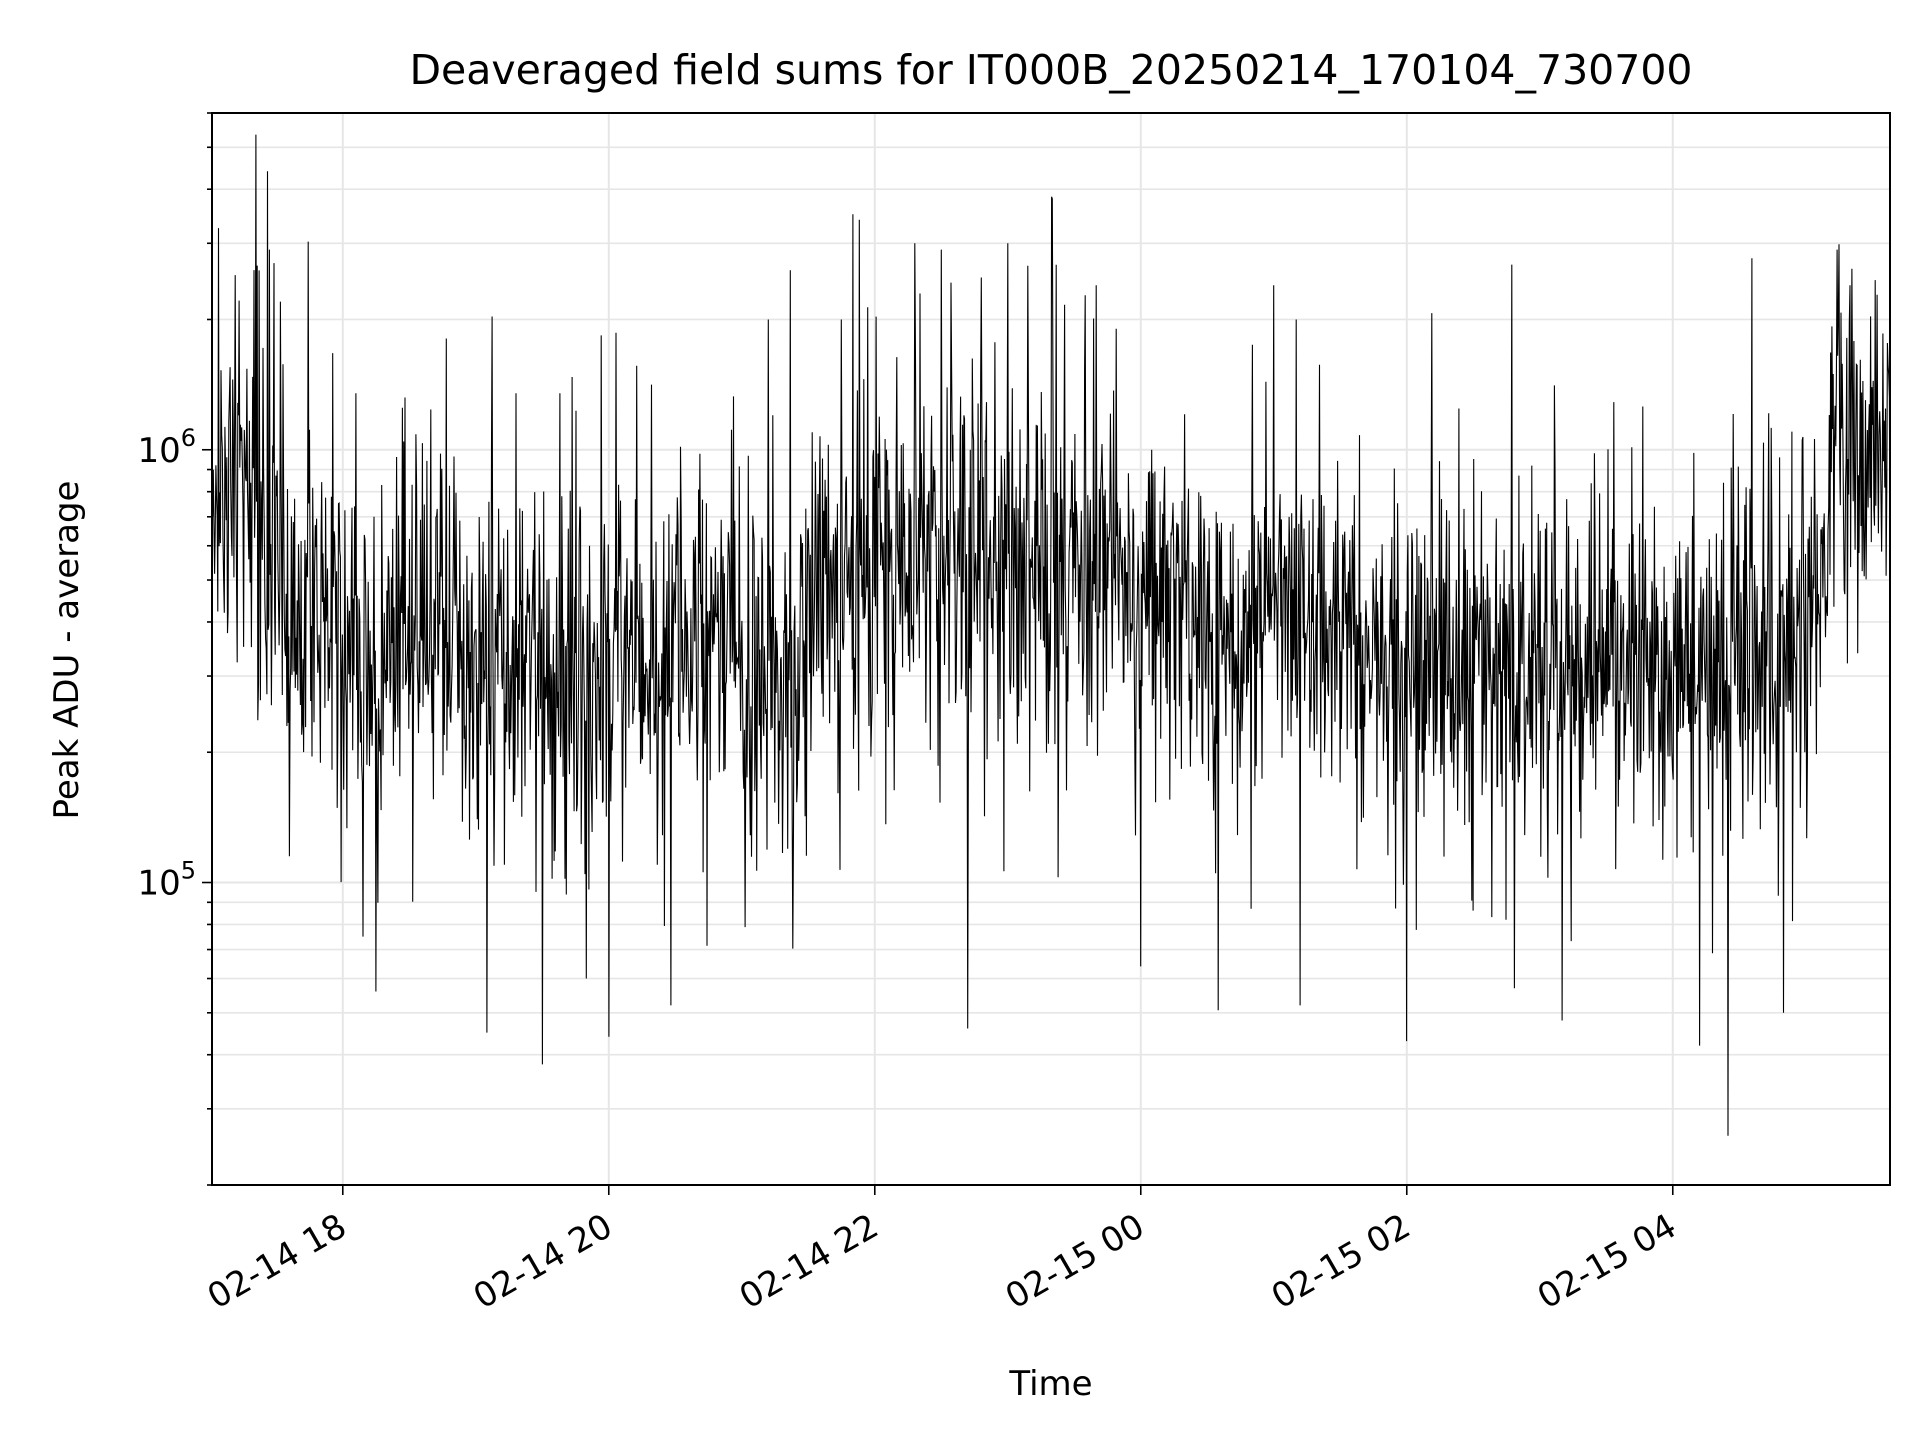 Image resolution: width=1920 pixels, height=1440 pixels. Describe the element at coordinates (1050, 1384) in the screenshot. I see `x-axis-label: Time` at that location.